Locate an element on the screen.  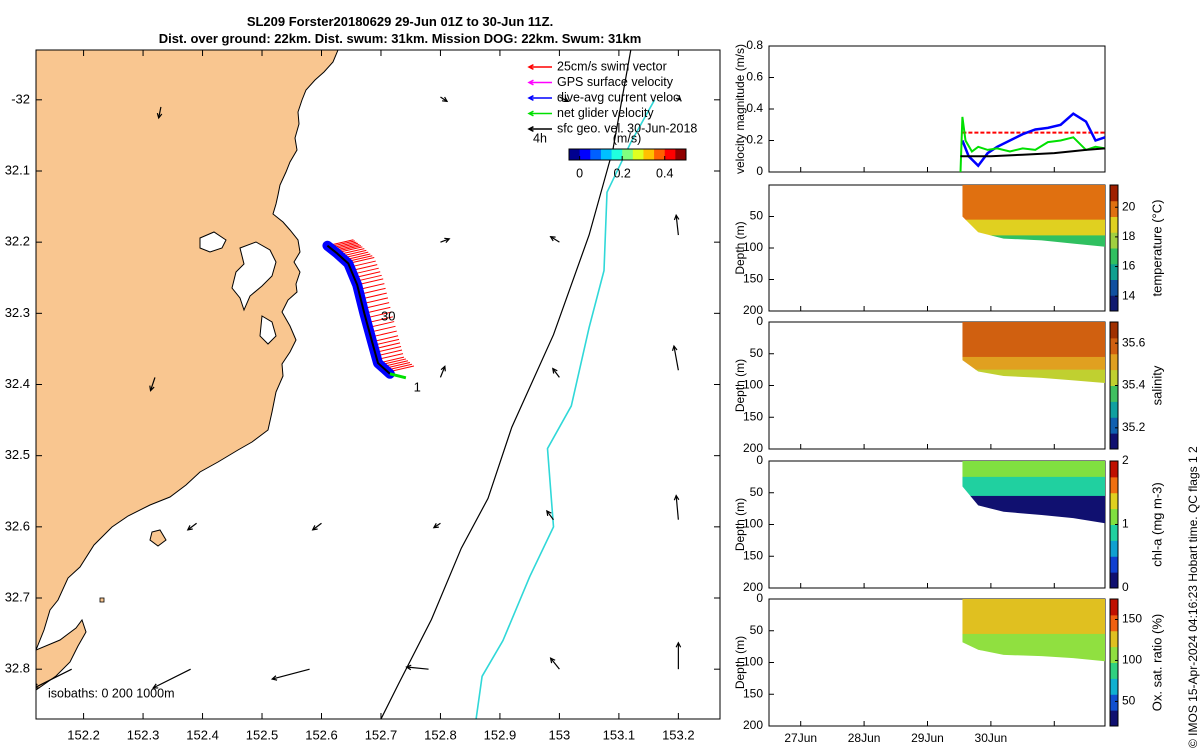
geo-vector-9-shaft is located at coordinates (556, 373).